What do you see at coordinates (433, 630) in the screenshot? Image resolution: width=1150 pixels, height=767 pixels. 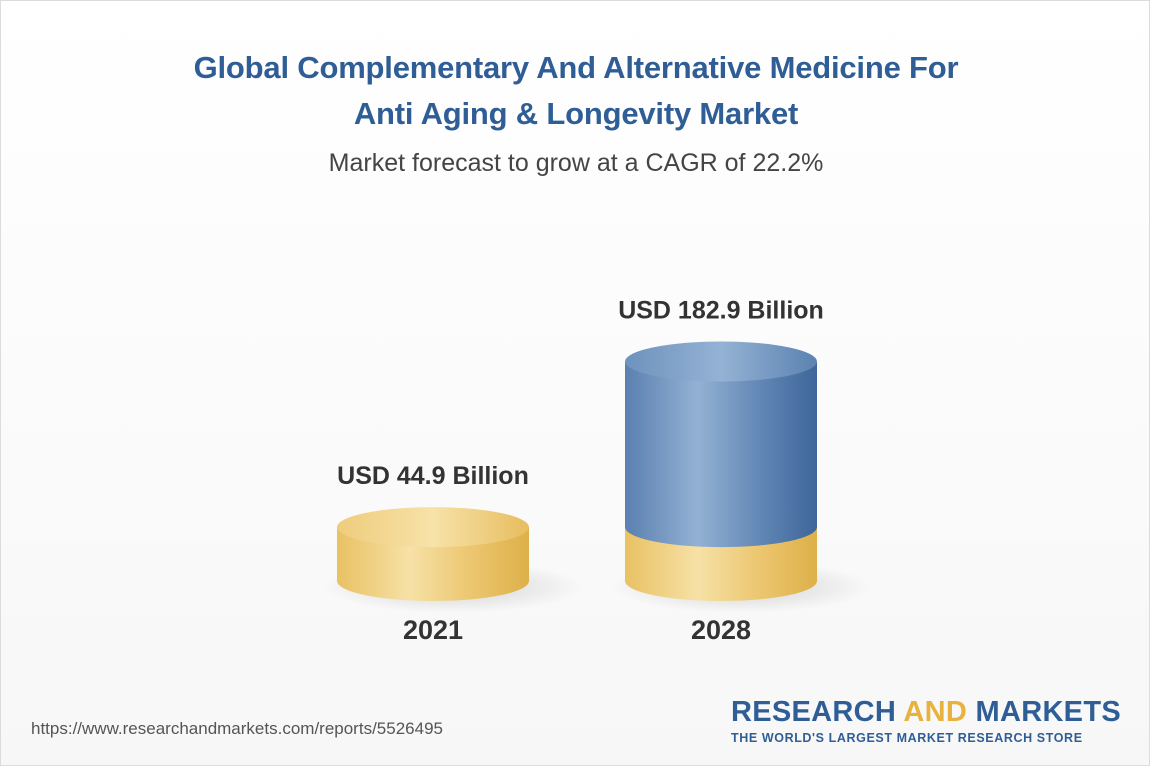 I see `category-label-2021: 2021` at bounding box center [433, 630].